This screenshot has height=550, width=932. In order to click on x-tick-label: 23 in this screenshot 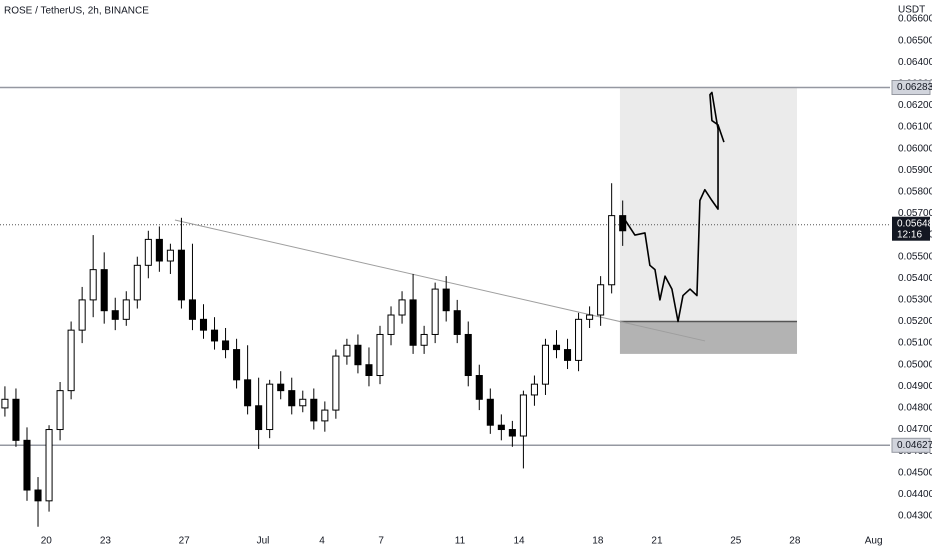, I will do `click(106, 541)`.